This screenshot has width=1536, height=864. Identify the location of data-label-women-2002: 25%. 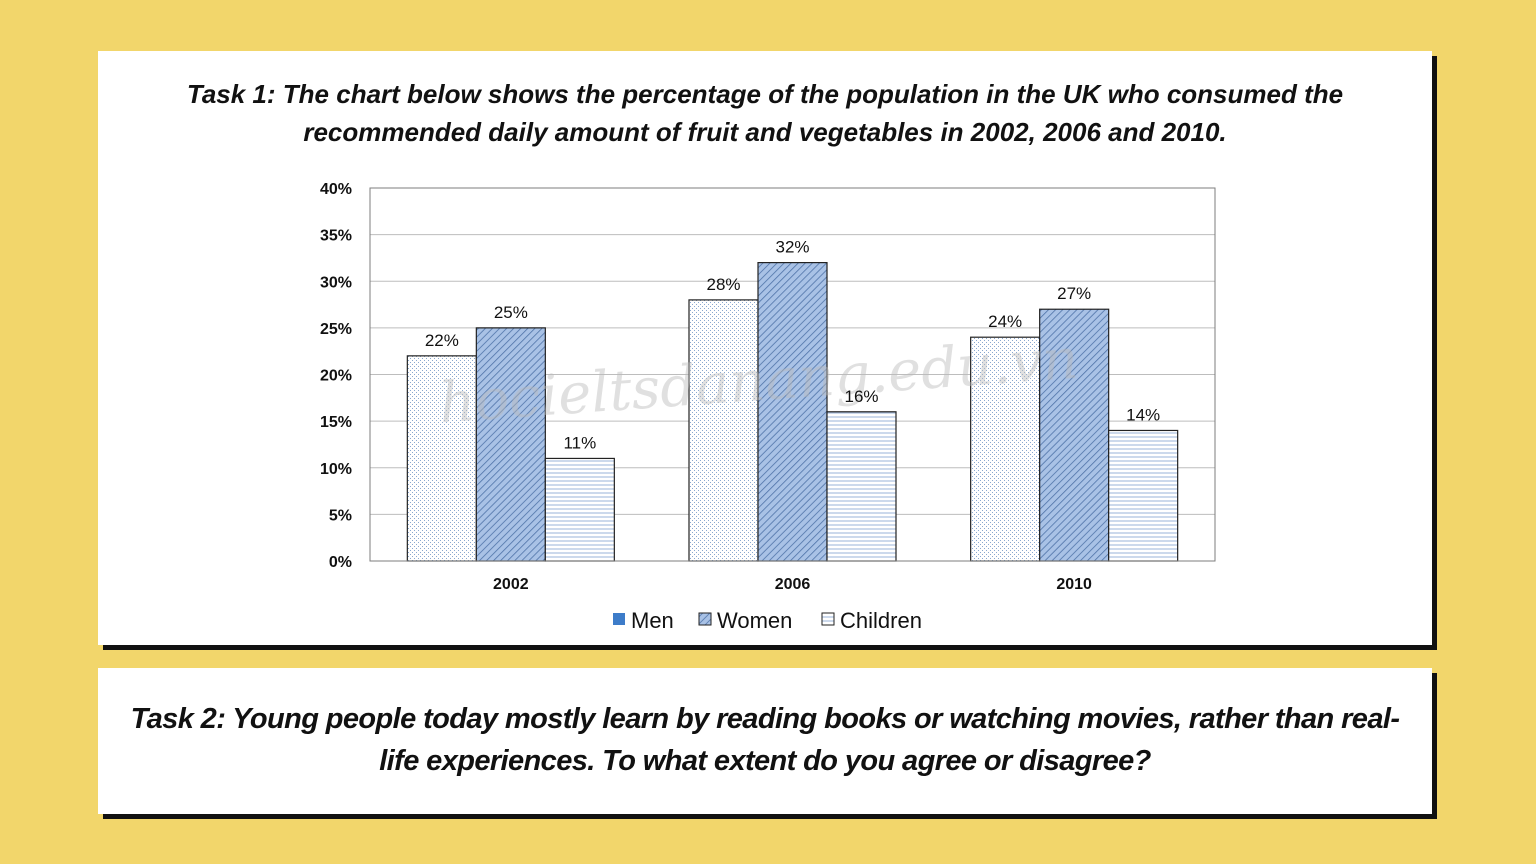
(511, 312).